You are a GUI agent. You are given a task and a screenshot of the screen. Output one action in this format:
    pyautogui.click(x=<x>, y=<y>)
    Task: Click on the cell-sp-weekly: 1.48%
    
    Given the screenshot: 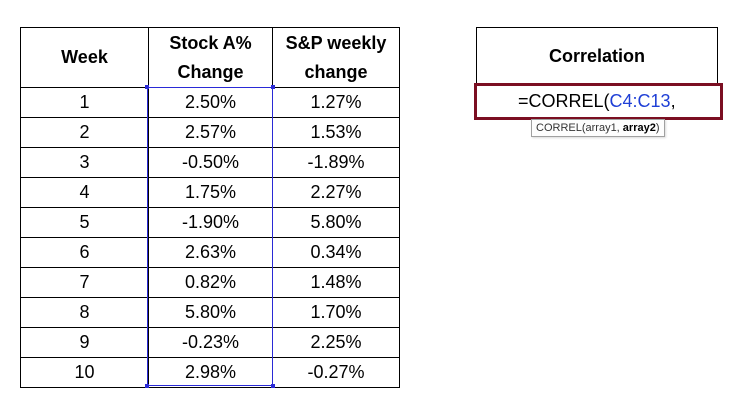 What is the action you would take?
    pyautogui.click(x=336, y=282)
    